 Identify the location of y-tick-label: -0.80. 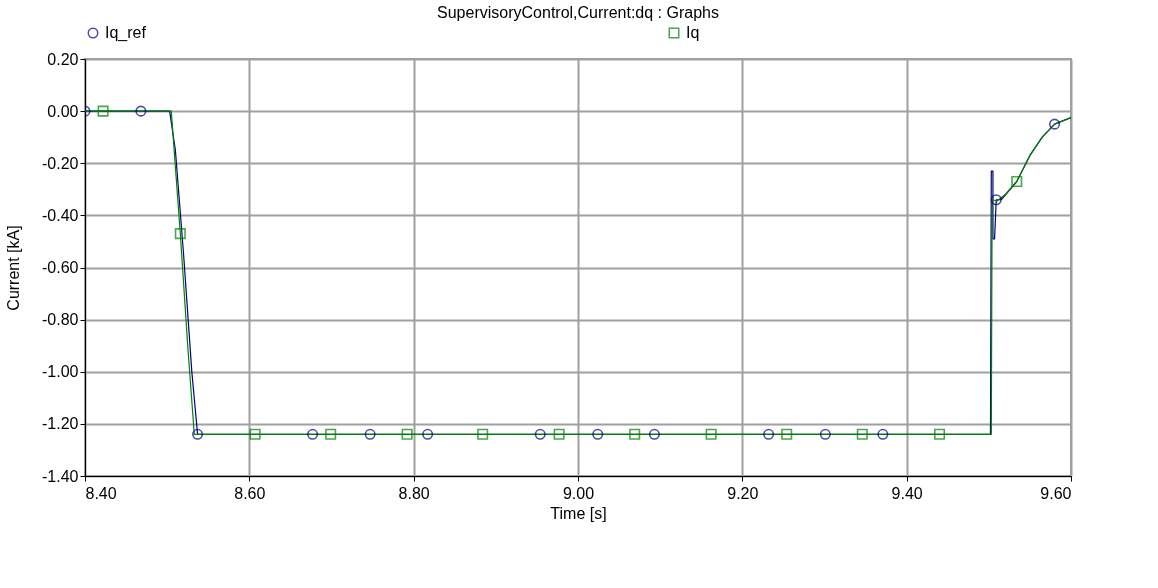
(60, 320).